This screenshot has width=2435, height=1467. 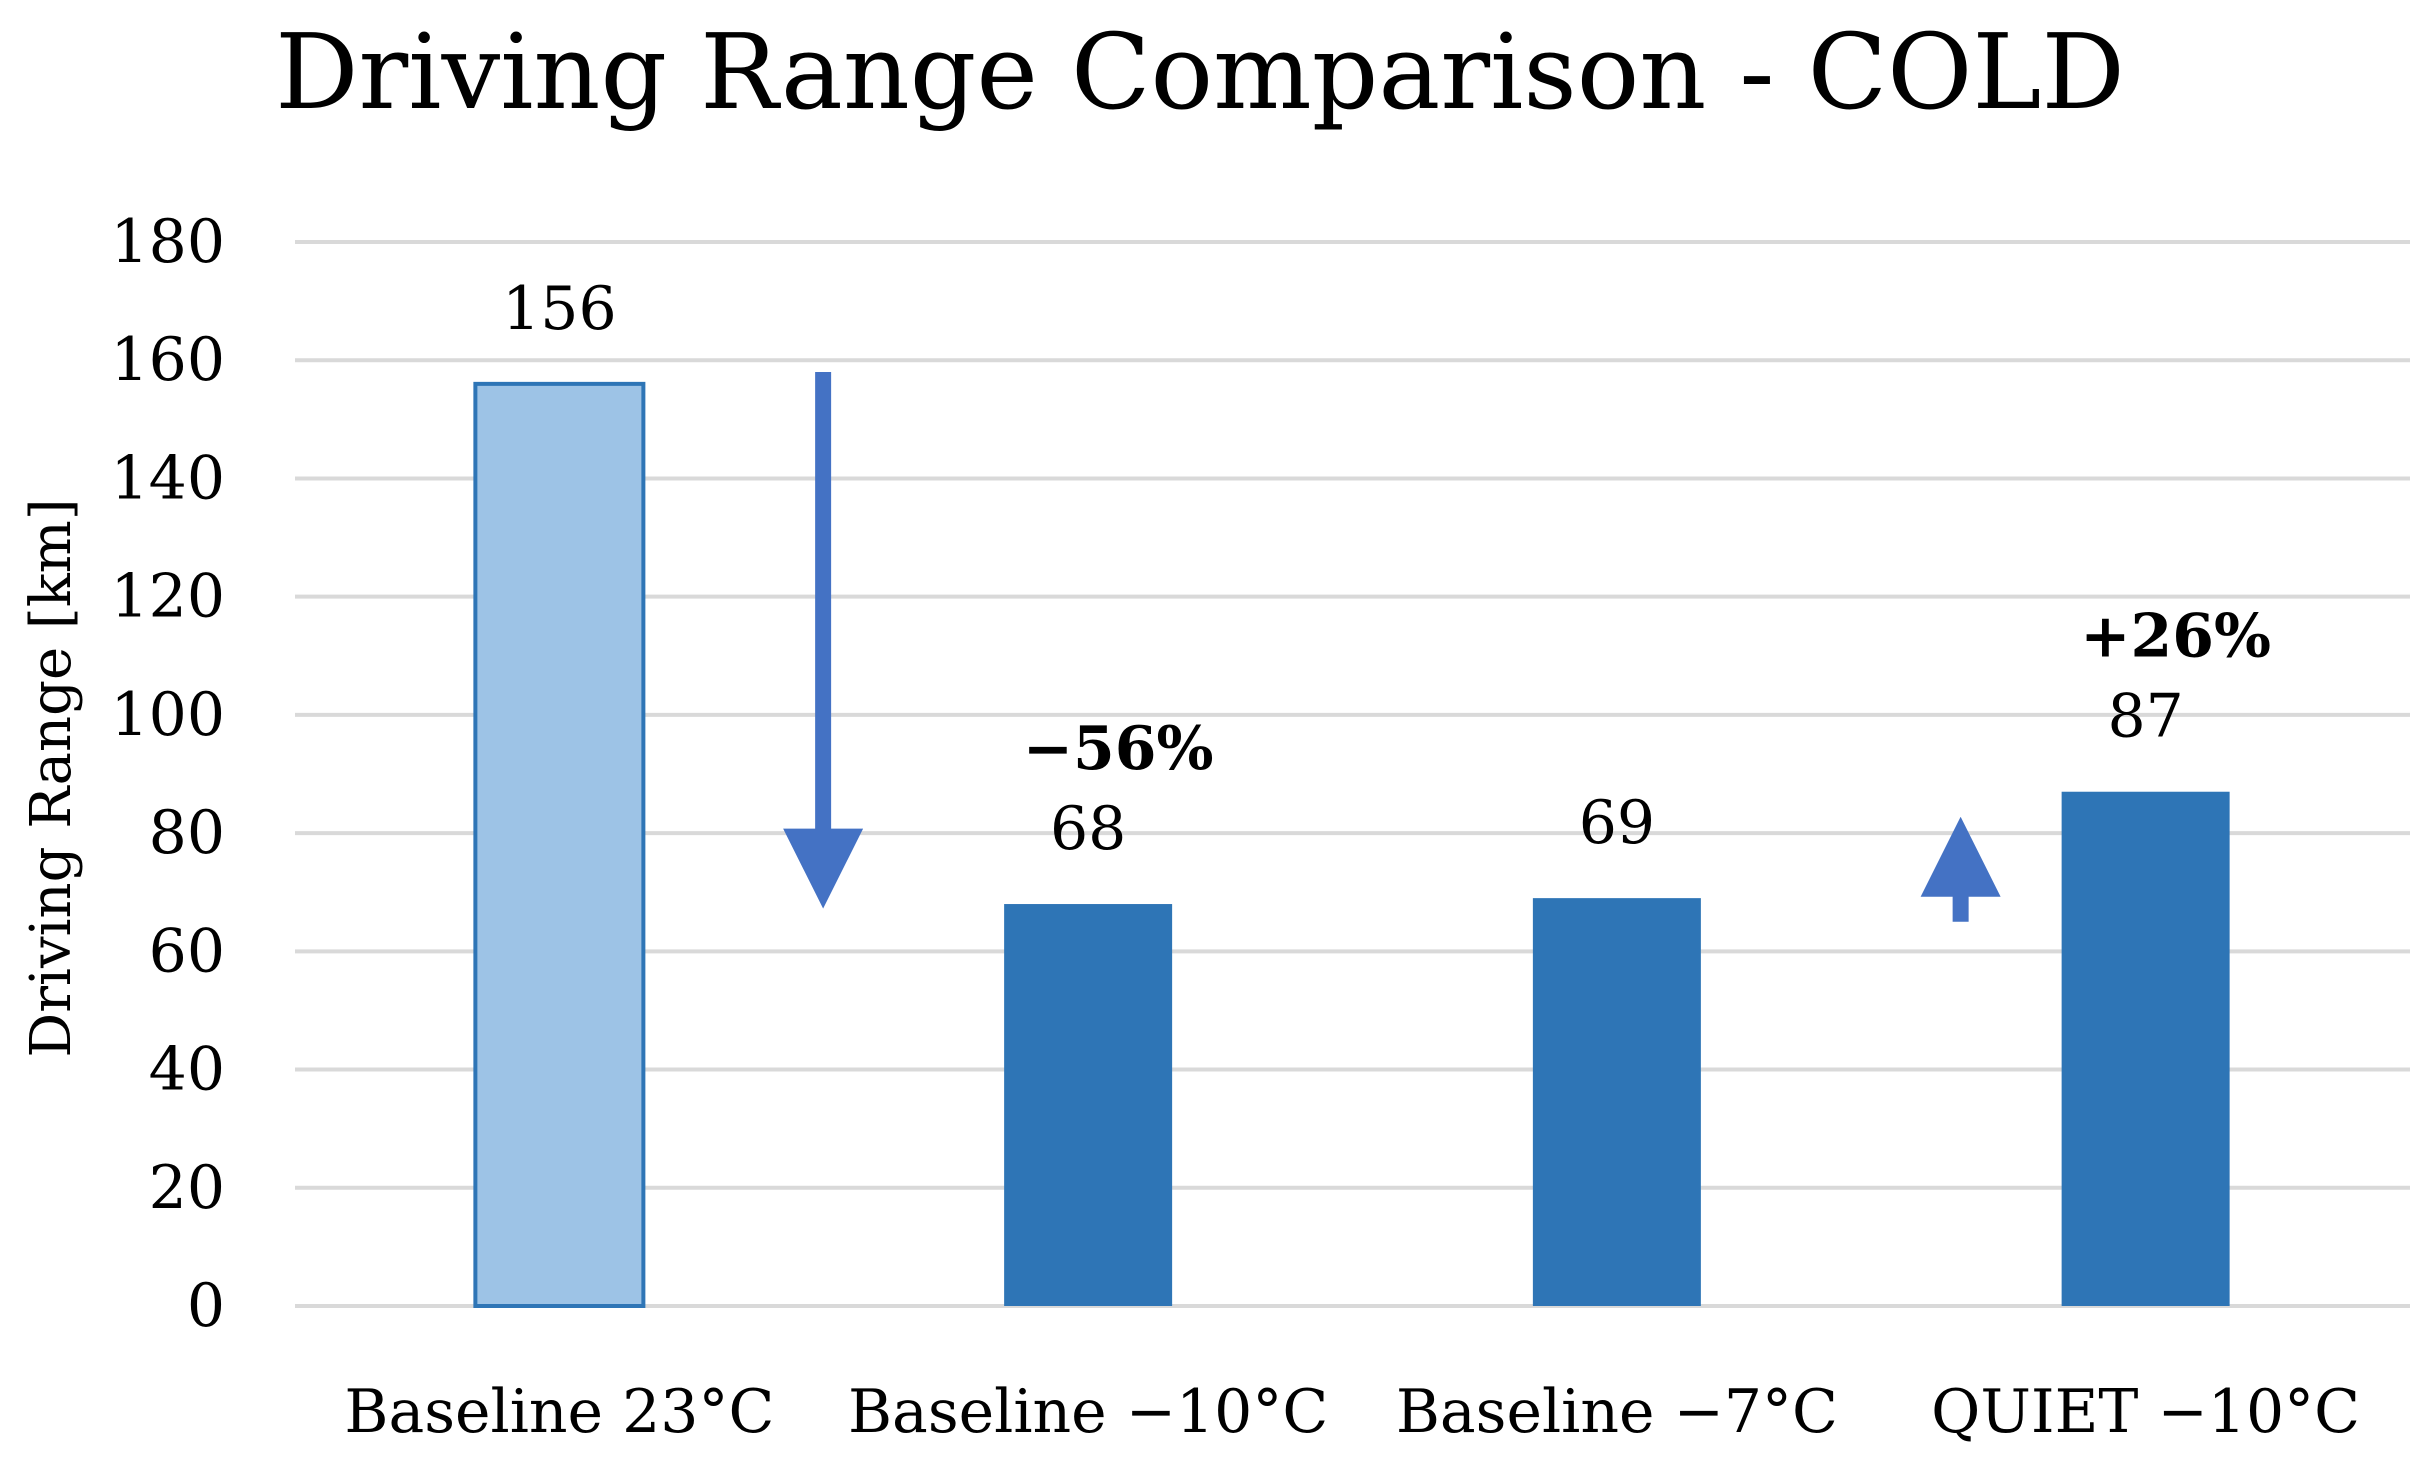 What do you see at coordinates (2145, 717) in the screenshot?
I see `bar-value-label: 87` at bounding box center [2145, 717].